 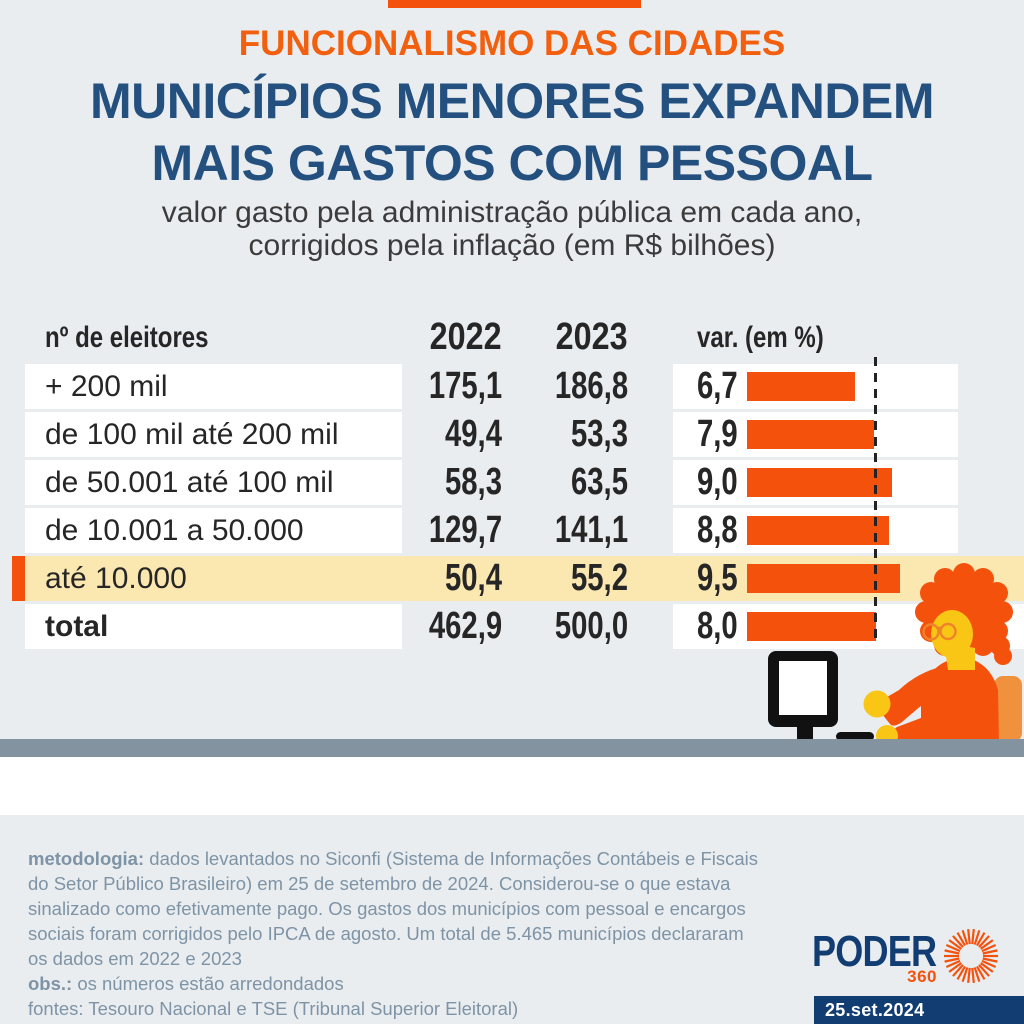 I want to click on raised-hand, so click(x=877, y=704).